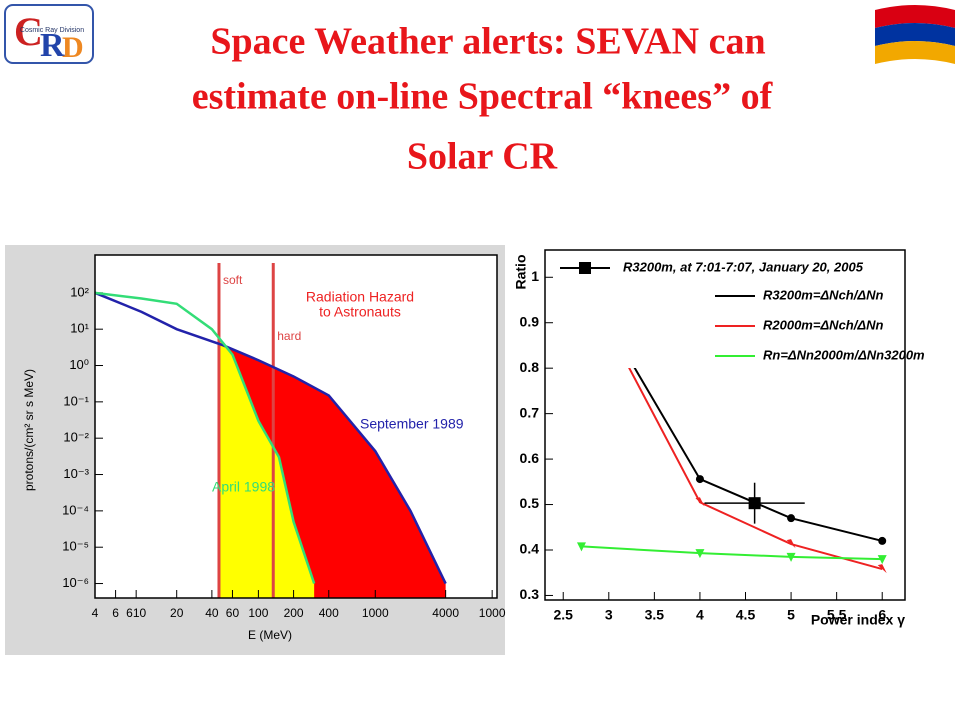  I want to click on x-tick-label: 4.5, so click(746, 615).